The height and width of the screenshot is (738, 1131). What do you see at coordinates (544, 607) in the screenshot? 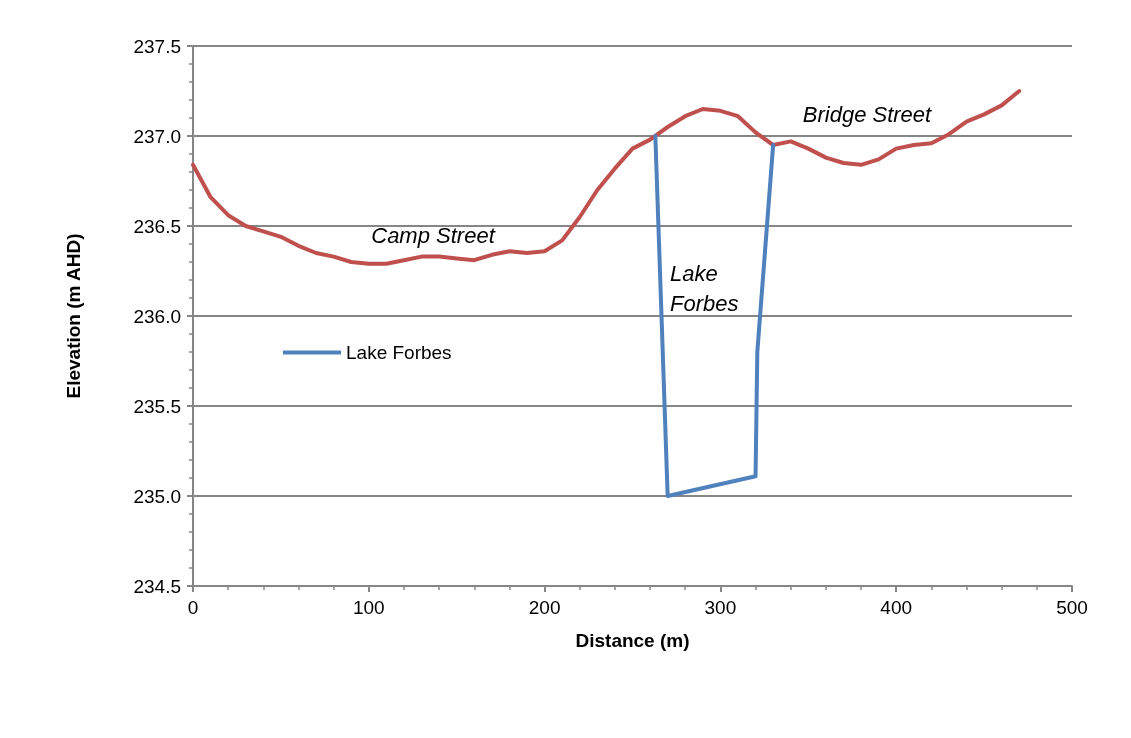
I see `x-tick-label: 200` at bounding box center [544, 607].